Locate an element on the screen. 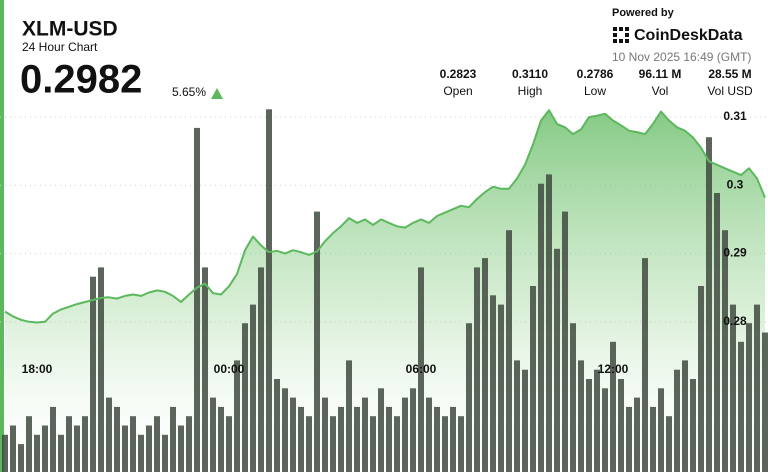 This screenshot has height=472, width=768. logo-icon is located at coordinates (621, 35).